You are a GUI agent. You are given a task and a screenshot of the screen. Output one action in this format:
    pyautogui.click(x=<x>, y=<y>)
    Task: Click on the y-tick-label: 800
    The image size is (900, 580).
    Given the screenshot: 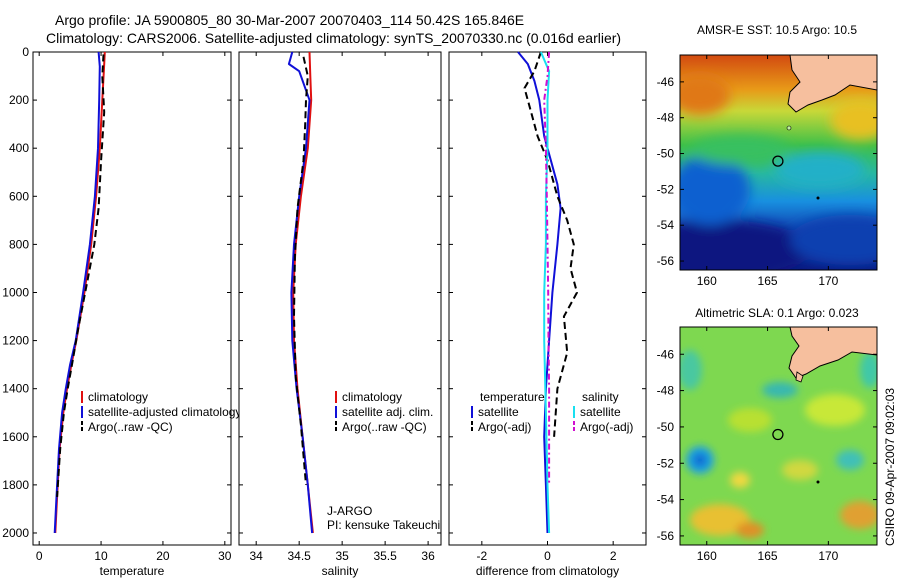 What is the action you would take?
    pyautogui.click(x=19, y=244)
    